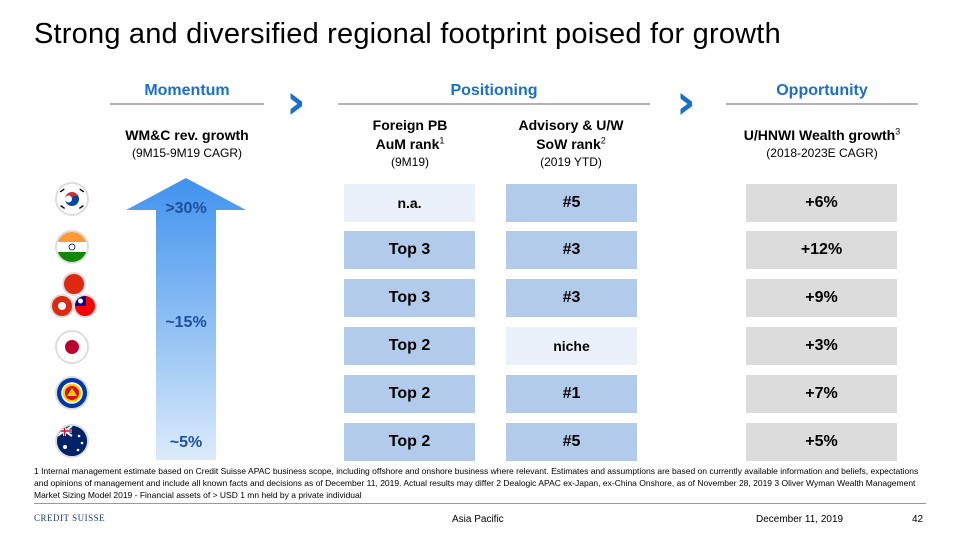  Describe the element at coordinates (821, 346) in the screenshot. I see `wealth-growth-cell: +3%` at that location.